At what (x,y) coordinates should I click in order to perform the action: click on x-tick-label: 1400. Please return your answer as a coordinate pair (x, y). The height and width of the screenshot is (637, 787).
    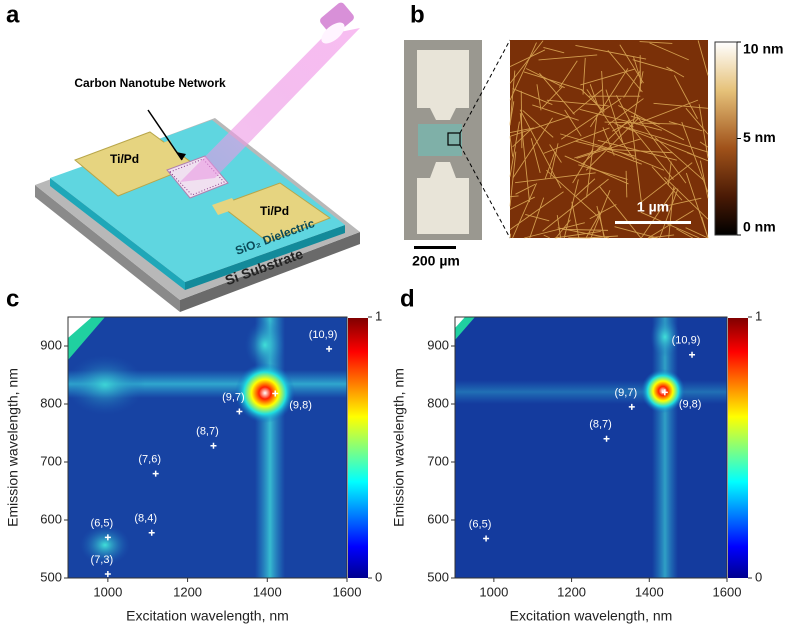
    Looking at the image, I should click on (267, 591).